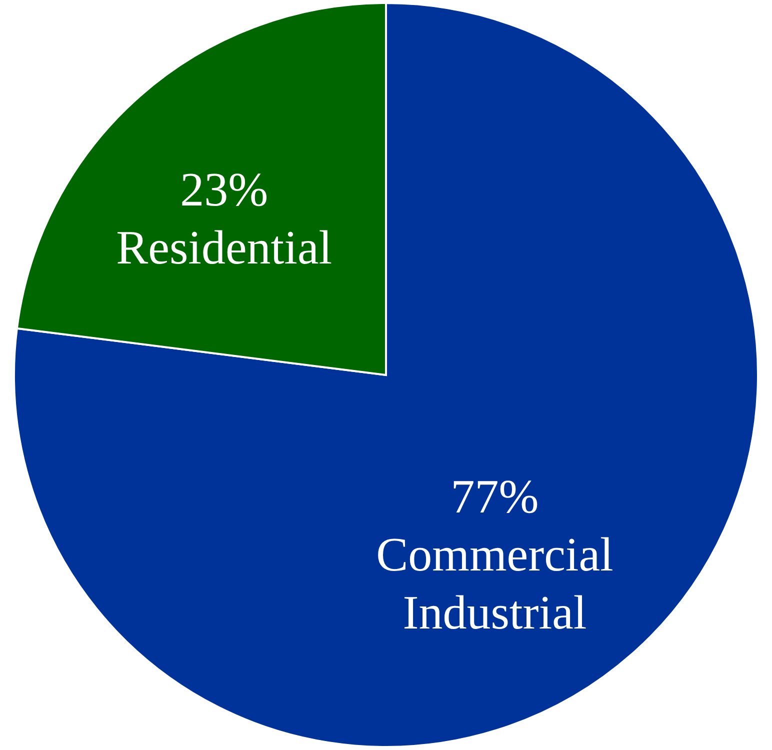 Image resolution: width=772 pixels, height=750 pixels. I want to click on data-label: 77%, so click(494, 497).